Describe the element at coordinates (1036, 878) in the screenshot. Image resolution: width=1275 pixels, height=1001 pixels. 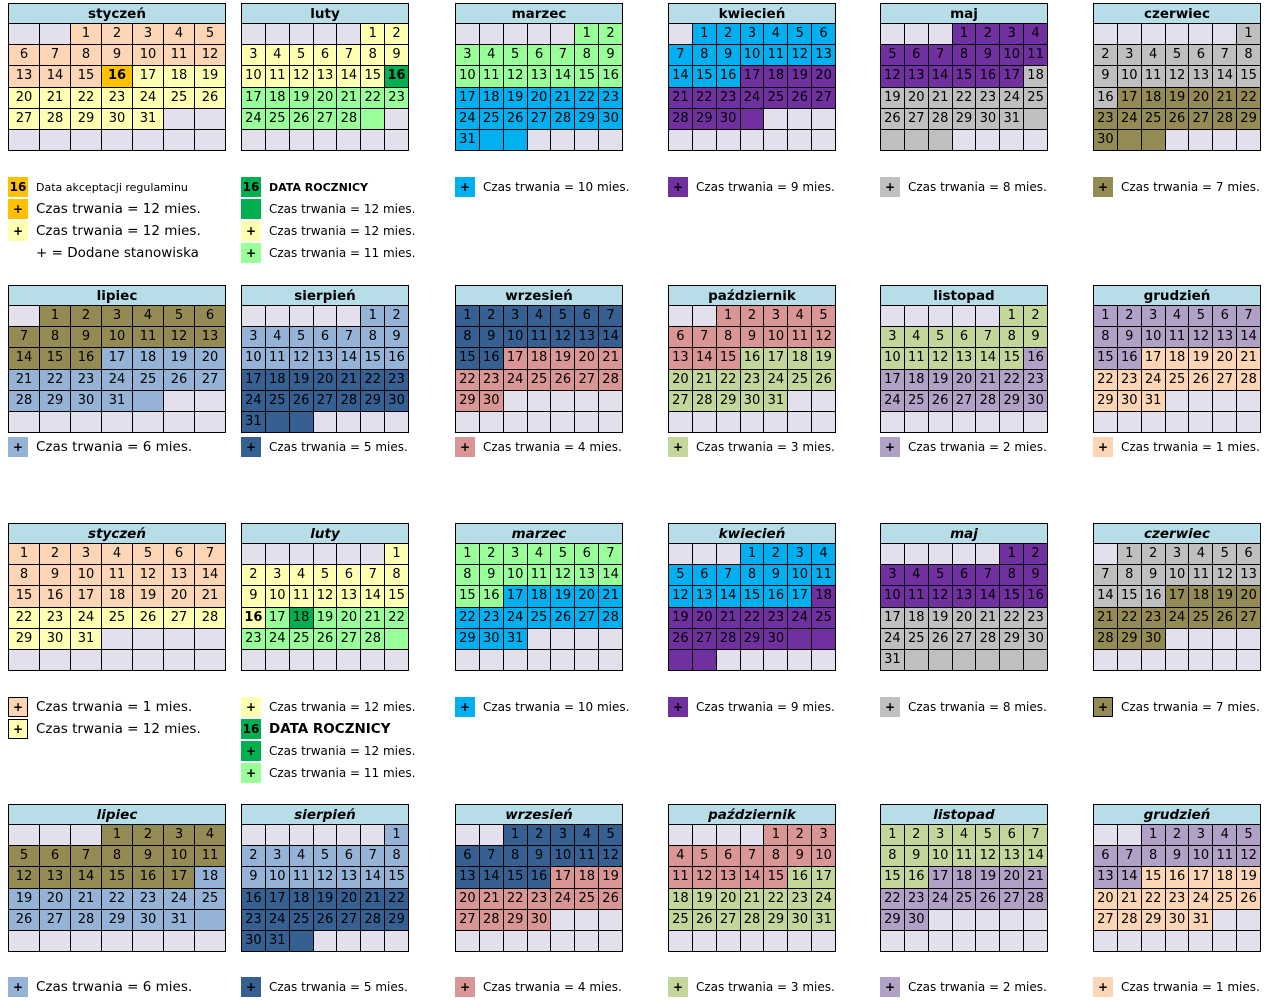
I see `day-cell: 21` at that location.